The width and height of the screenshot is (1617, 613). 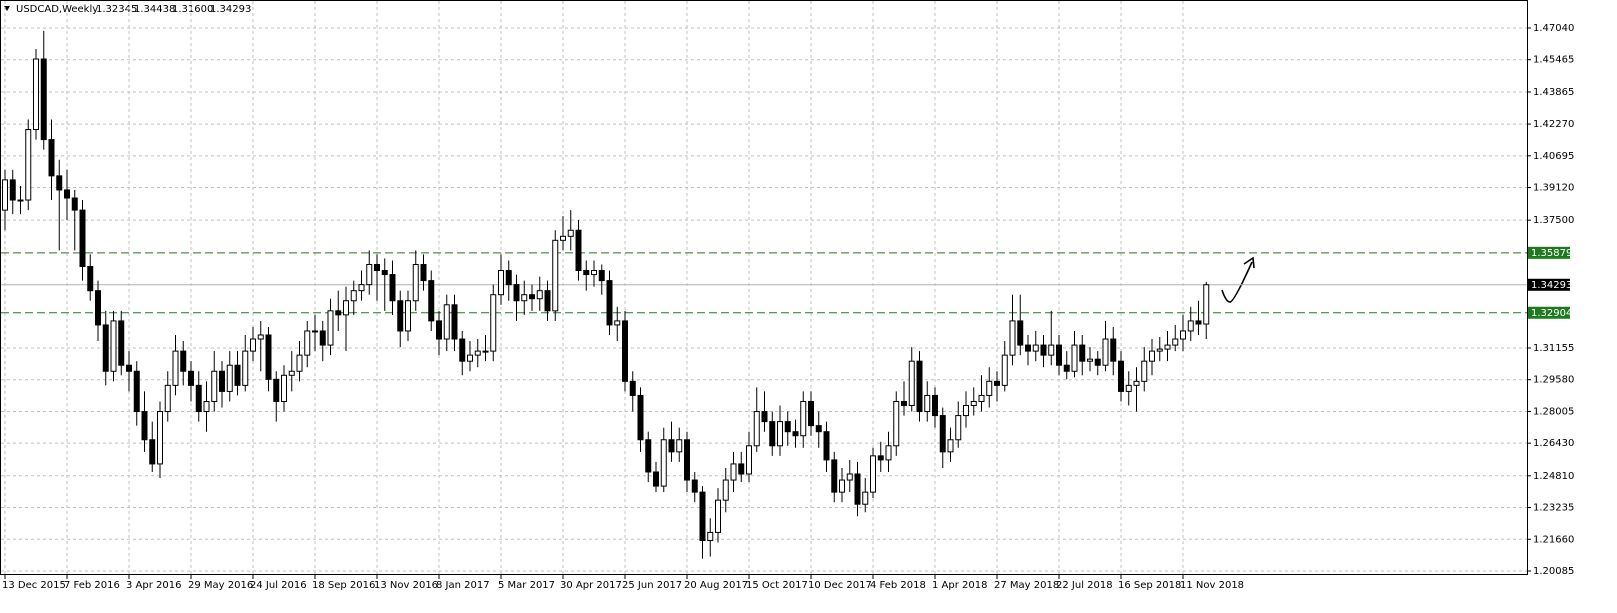 I want to click on x-tick-label: 8 Jan 2017, so click(x=463, y=585).